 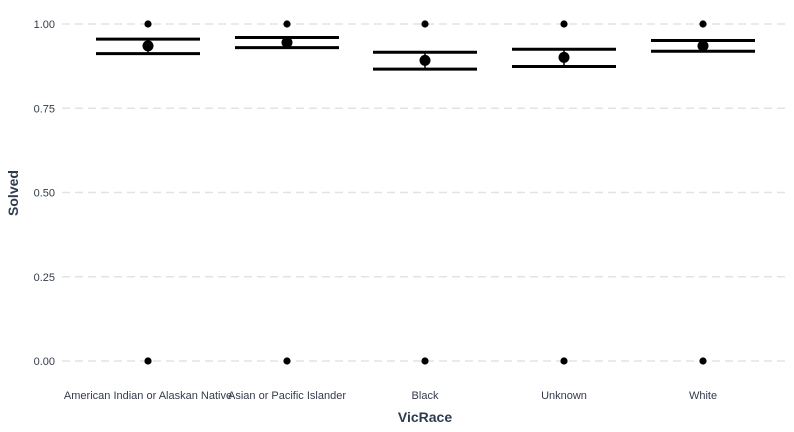 What do you see at coordinates (44, 362) in the screenshot?
I see `y-tick-label: 0.00` at bounding box center [44, 362].